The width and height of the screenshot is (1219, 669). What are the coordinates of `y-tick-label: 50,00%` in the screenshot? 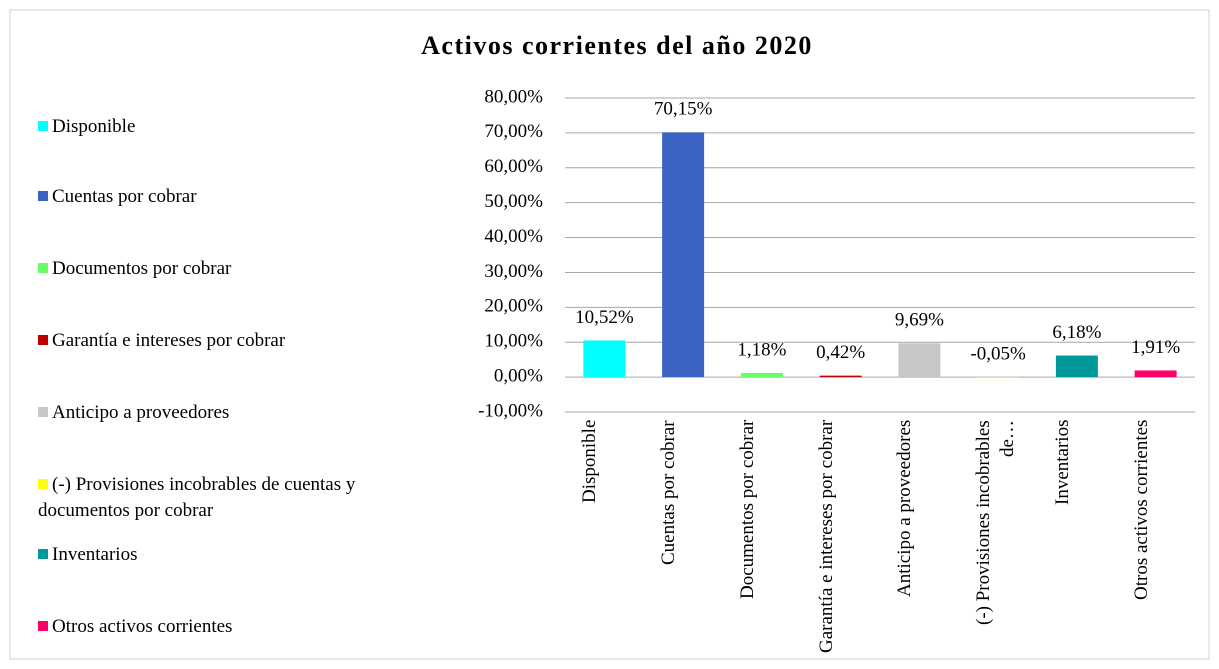 It's located at (513, 201).